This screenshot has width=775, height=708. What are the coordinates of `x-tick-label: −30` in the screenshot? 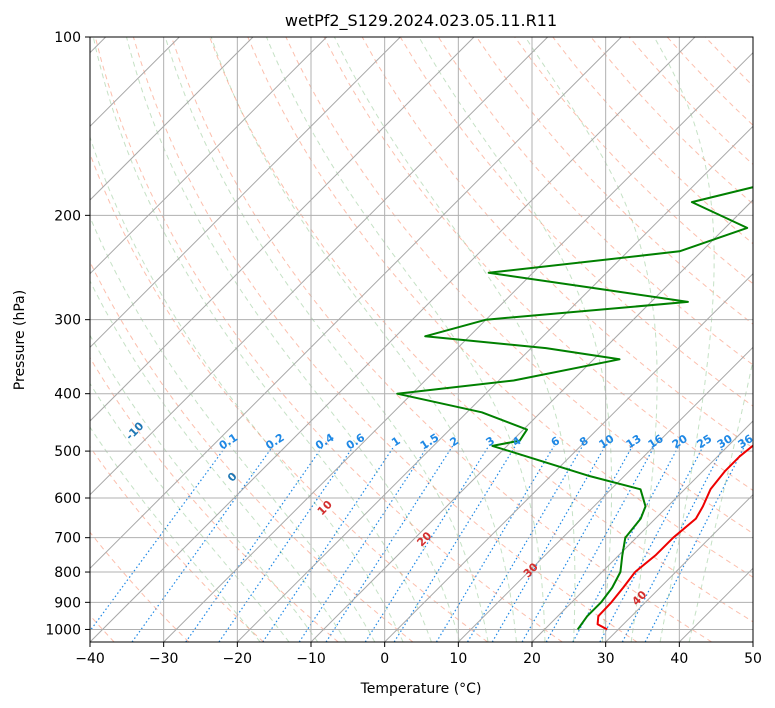 It's located at (164, 659).